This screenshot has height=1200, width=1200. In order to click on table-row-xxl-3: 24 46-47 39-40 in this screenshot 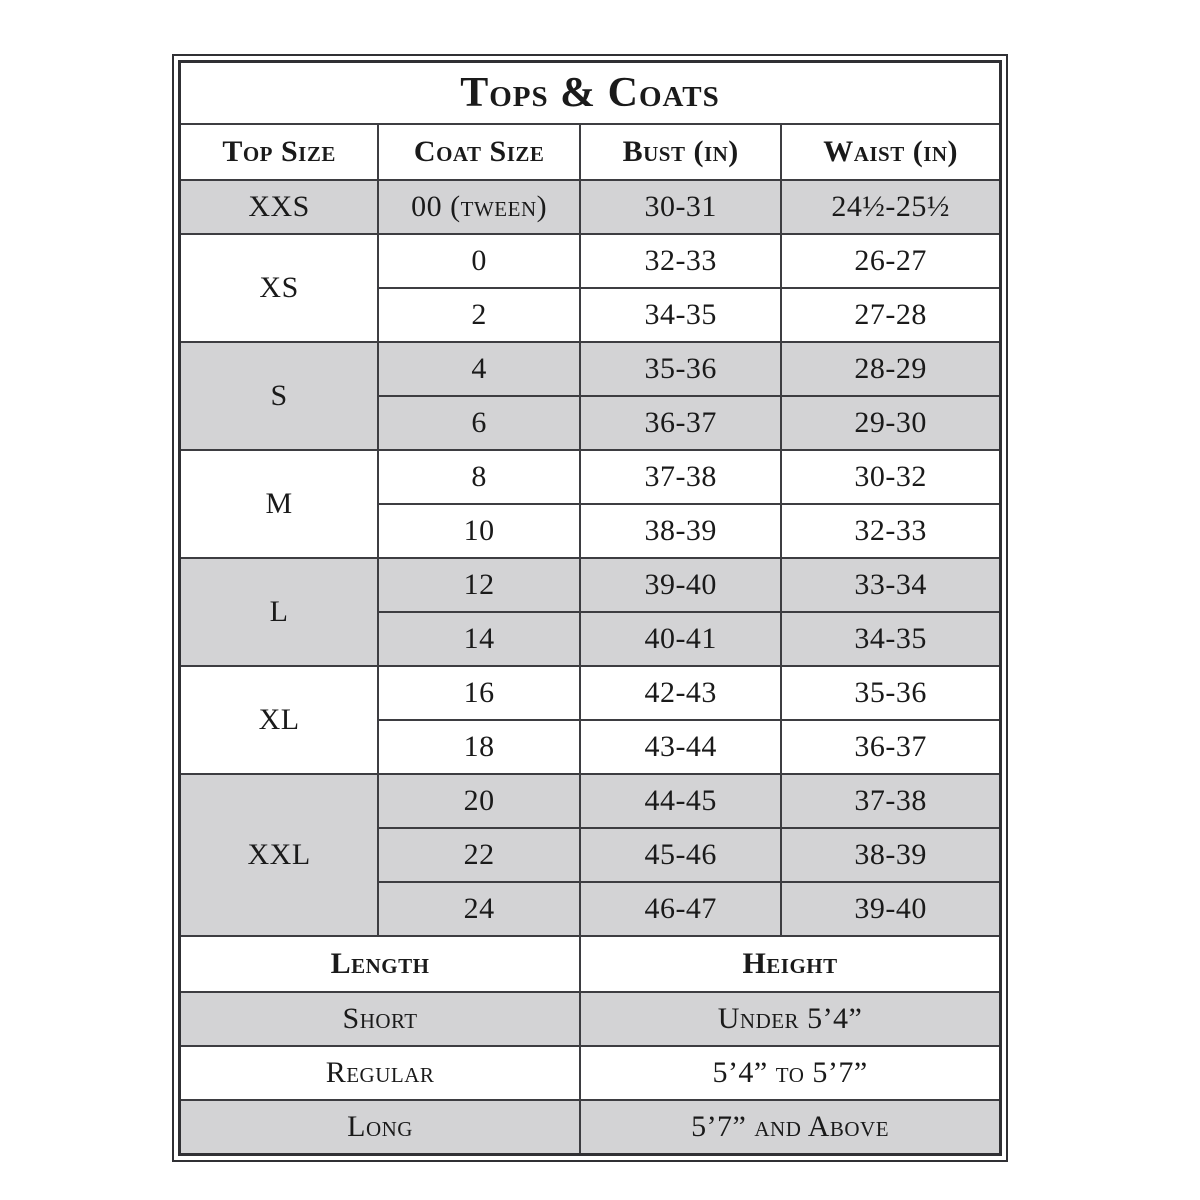, I will do `click(591, 909)`.